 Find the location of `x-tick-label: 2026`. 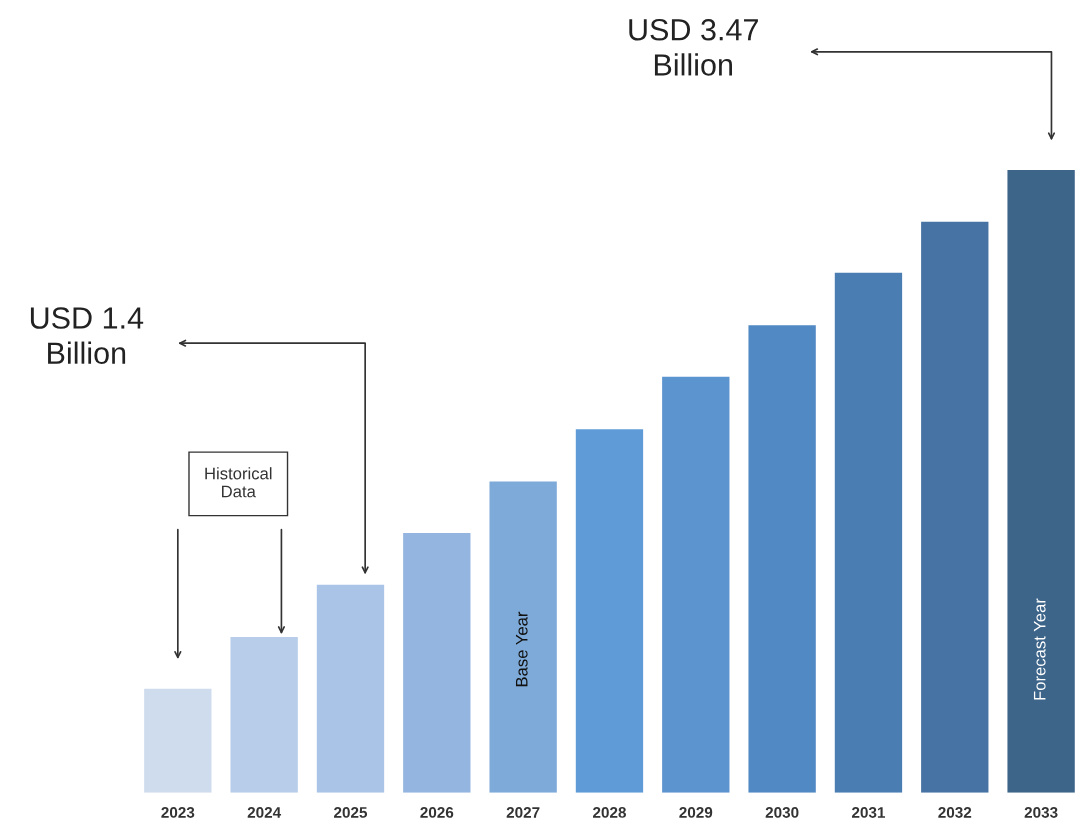

x-tick-label: 2026 is located at coordinates (437, 812).